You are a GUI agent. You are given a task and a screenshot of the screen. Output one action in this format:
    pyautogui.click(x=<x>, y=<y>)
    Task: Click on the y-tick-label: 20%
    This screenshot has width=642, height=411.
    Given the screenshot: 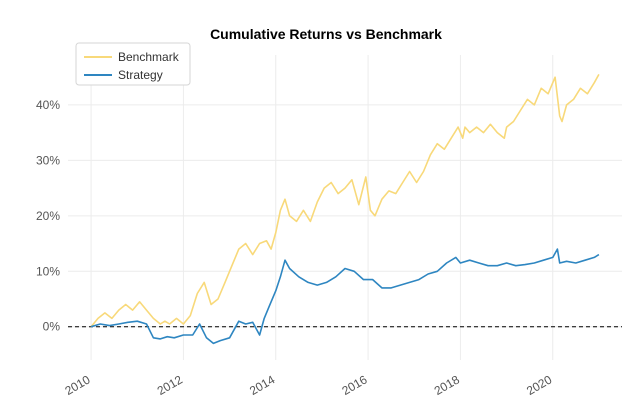 What is the action you would take?
    pyautogui.click(x=48, y=216)
    